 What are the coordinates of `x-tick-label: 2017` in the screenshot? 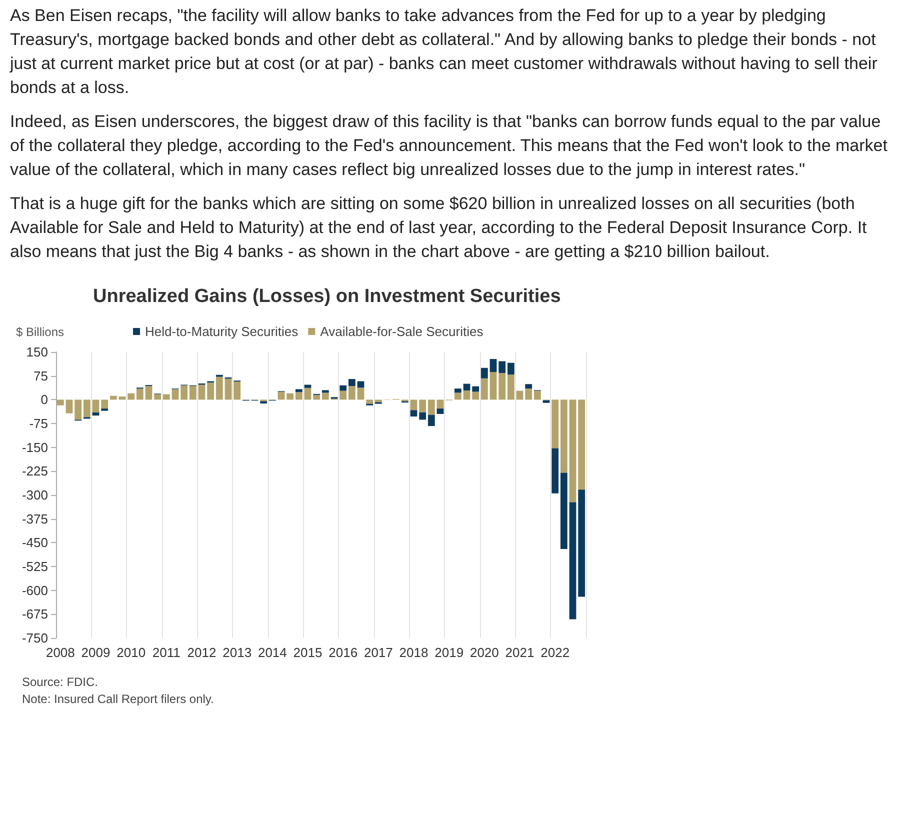 It's located at (378, 652).